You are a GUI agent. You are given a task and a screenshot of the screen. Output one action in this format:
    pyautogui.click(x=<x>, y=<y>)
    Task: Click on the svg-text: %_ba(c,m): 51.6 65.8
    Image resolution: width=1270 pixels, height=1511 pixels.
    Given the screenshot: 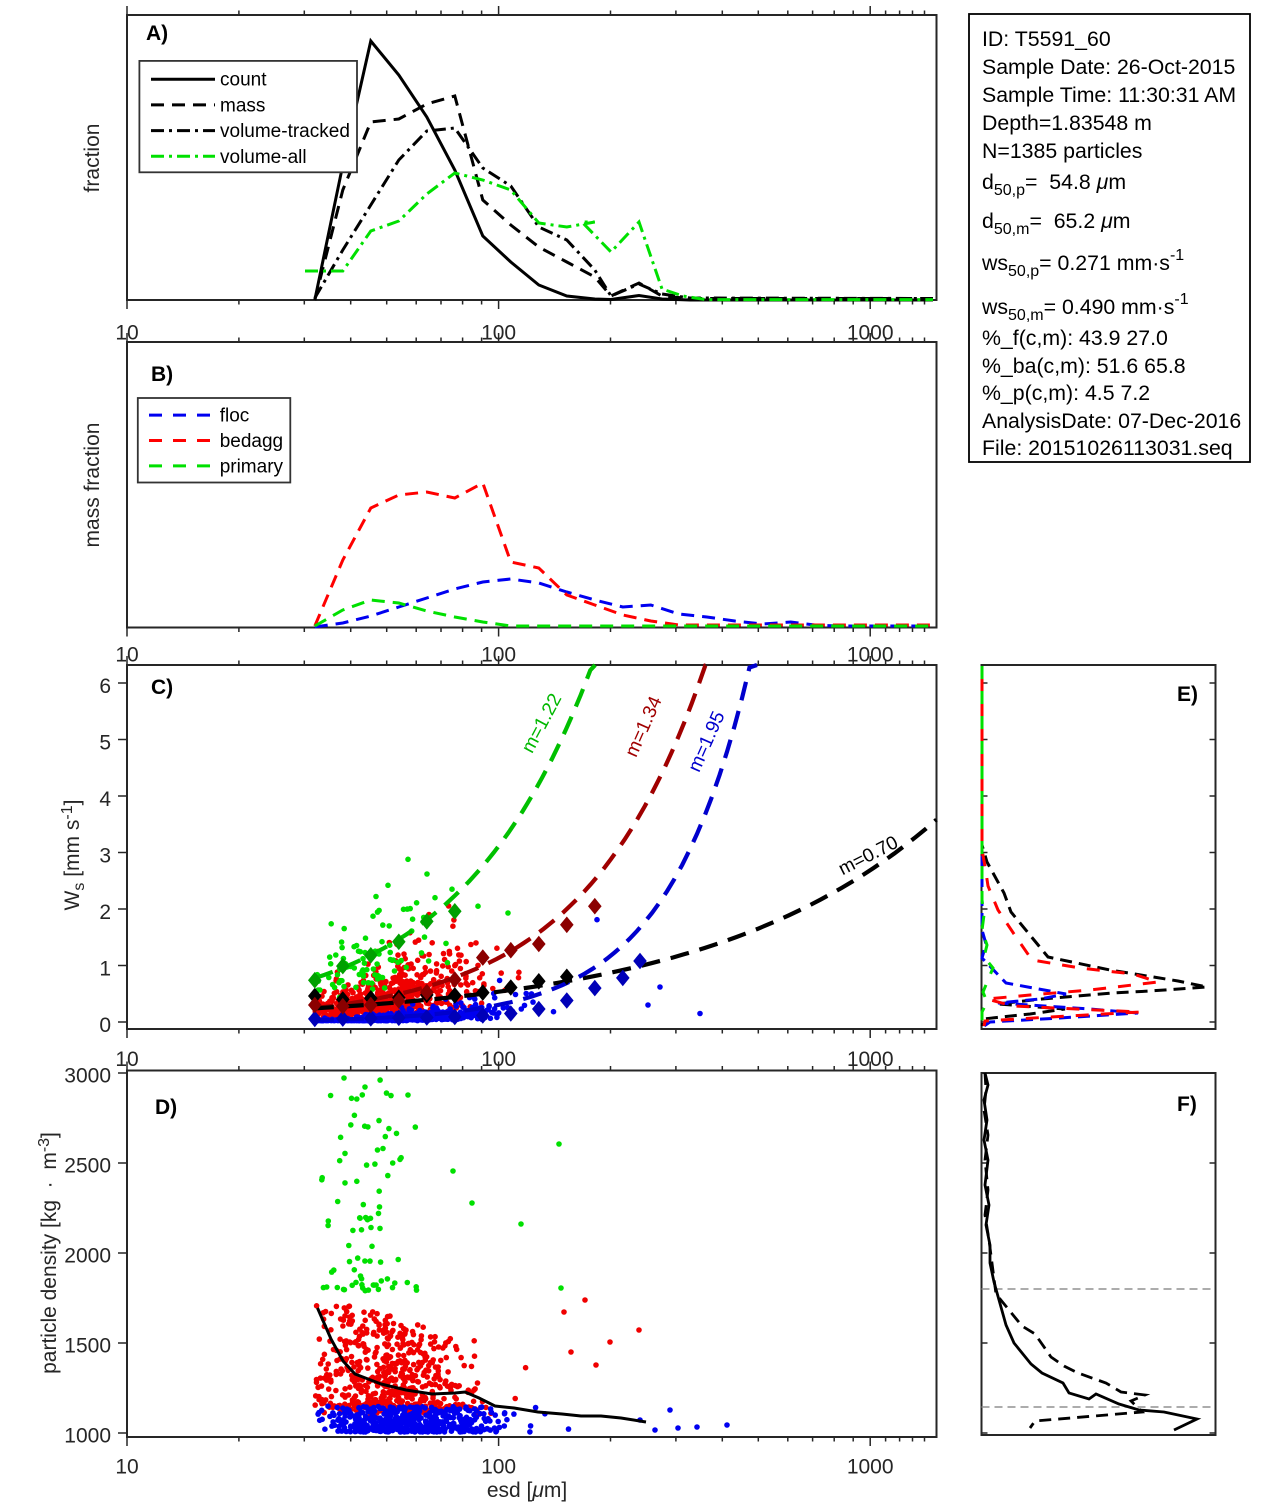 What is the action you would take?
    pyautogui.click(x=1084, y=366)
    